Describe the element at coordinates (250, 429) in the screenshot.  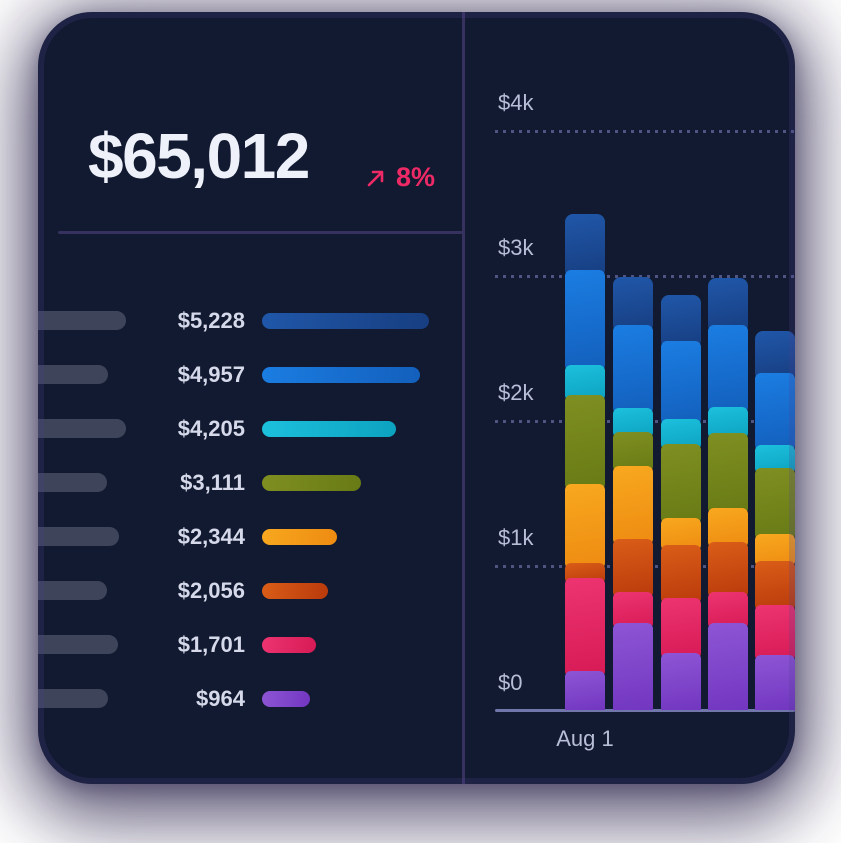
I see `list-item: $4,205` at that location.